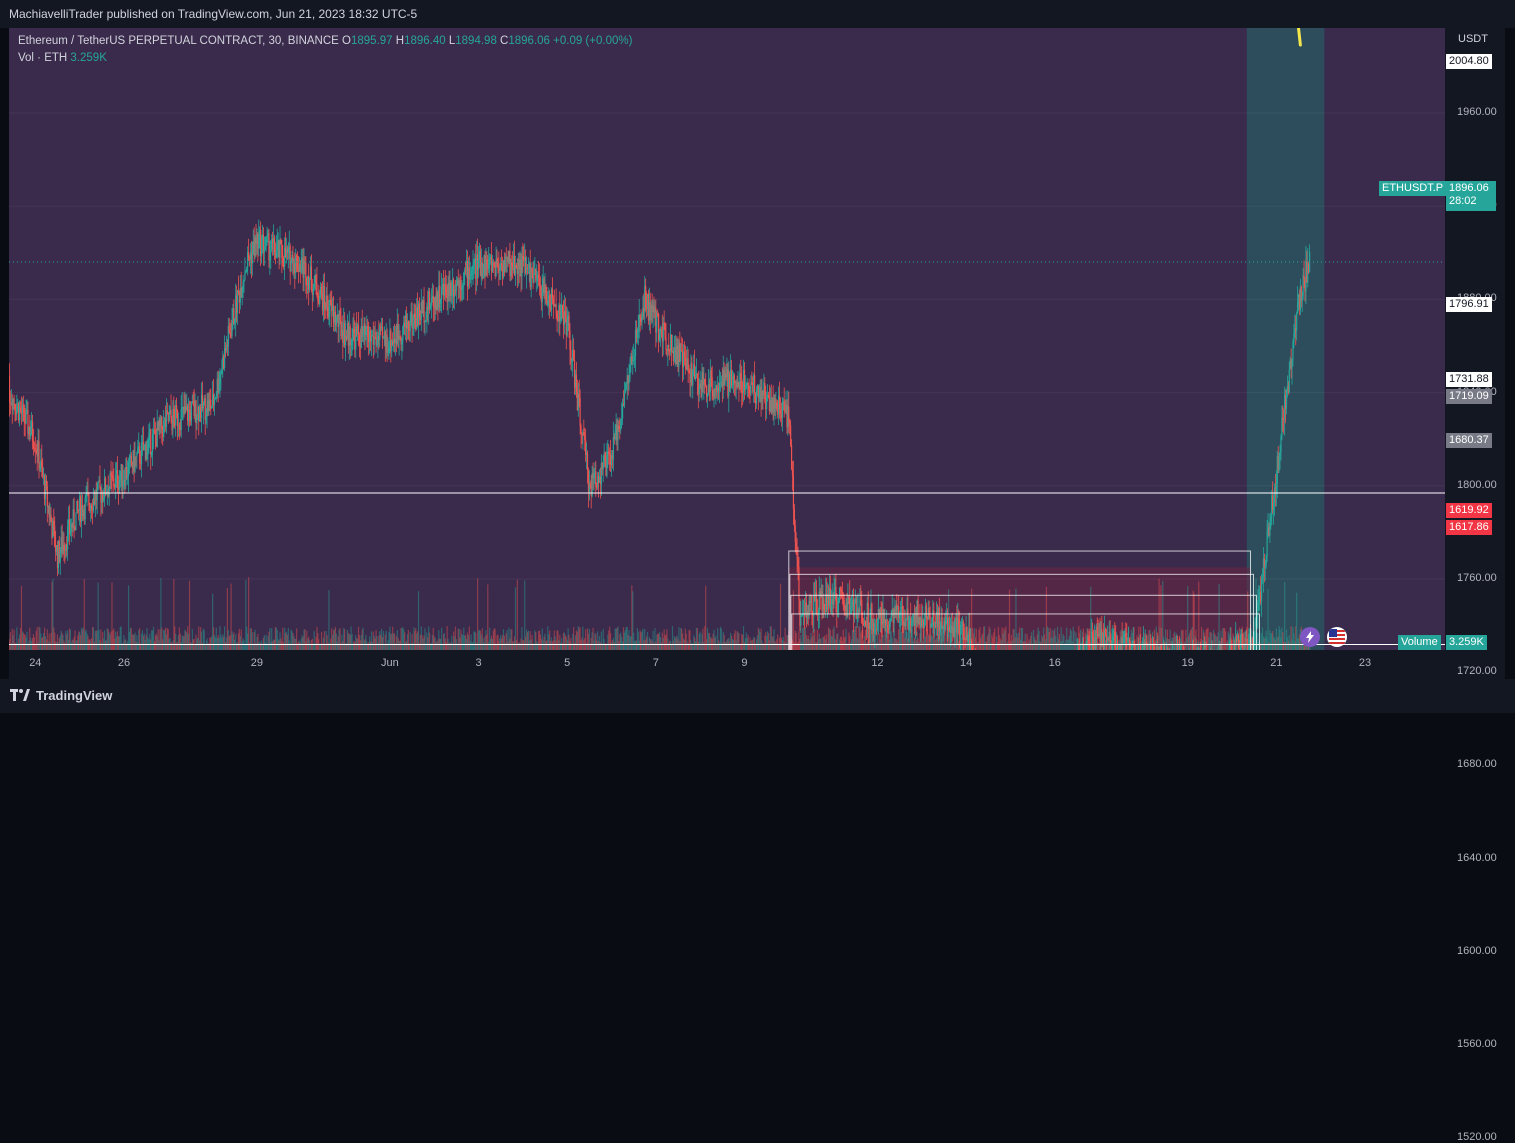  Describe the element at coordinates (529, 41) in the screenshot. I see `close-value: 1896.06` at that location.